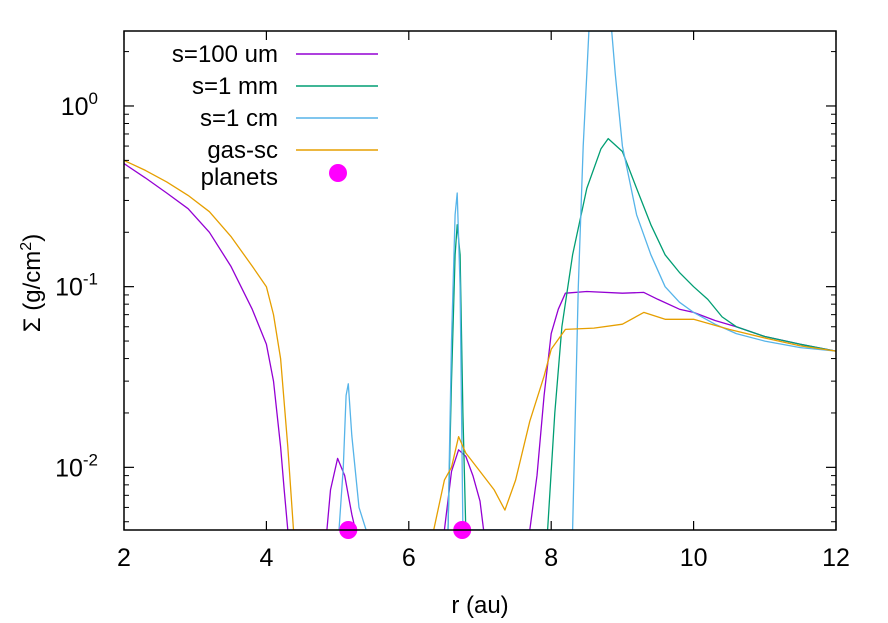  What do you see at coordinates (551, 558) in the screenshot?
I see `x-tick-label: 8` at bounding box center [551, 558].